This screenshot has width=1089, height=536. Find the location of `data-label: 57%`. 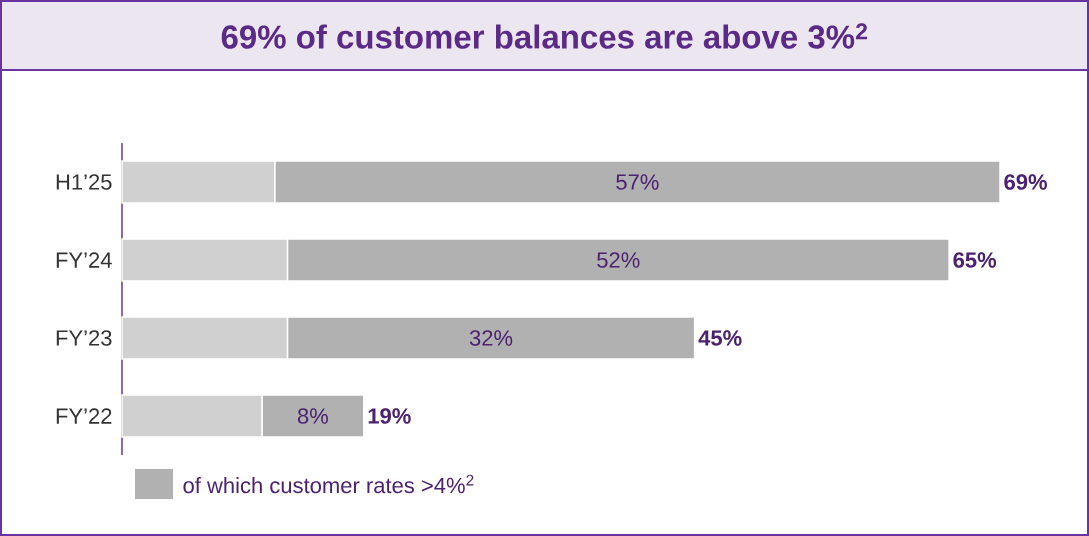

data-label: 57% is located at coordinates (637, 182).